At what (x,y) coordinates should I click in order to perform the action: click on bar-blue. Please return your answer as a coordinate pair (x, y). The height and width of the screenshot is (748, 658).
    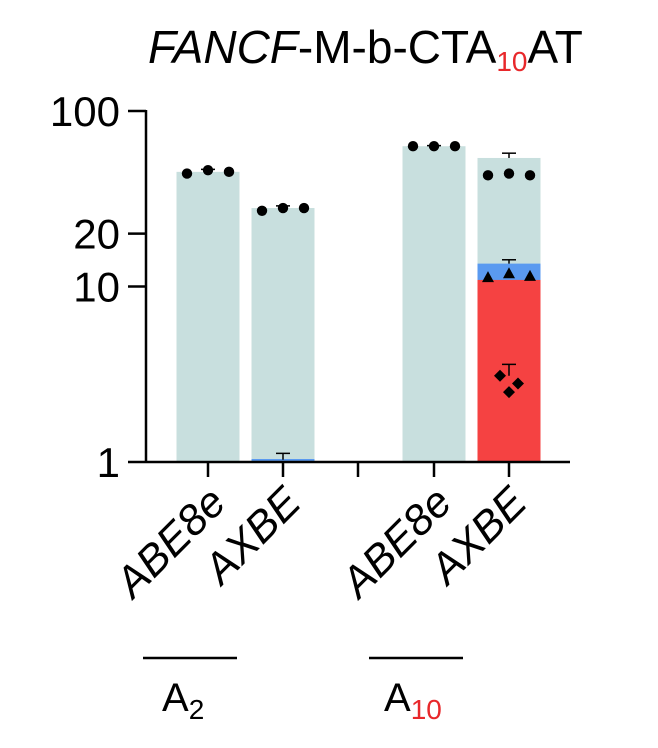
    Looking at the image, I should click on (283, 460).